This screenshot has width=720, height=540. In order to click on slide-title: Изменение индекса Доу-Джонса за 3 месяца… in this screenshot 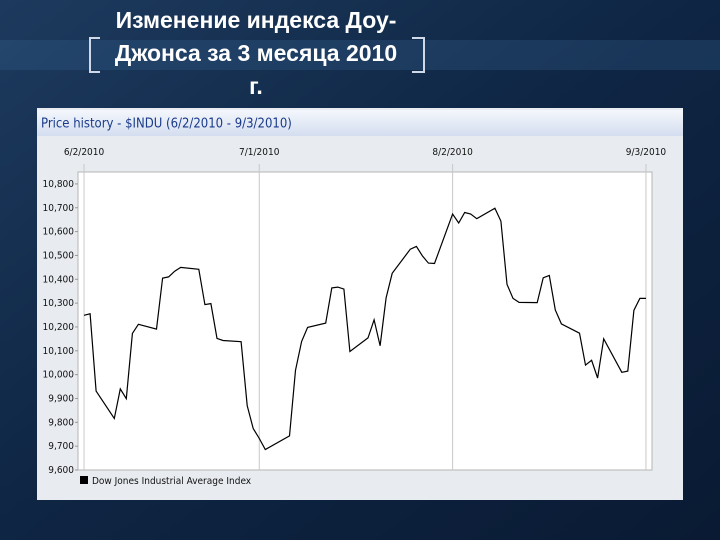, I will do `click(256, 53)`.